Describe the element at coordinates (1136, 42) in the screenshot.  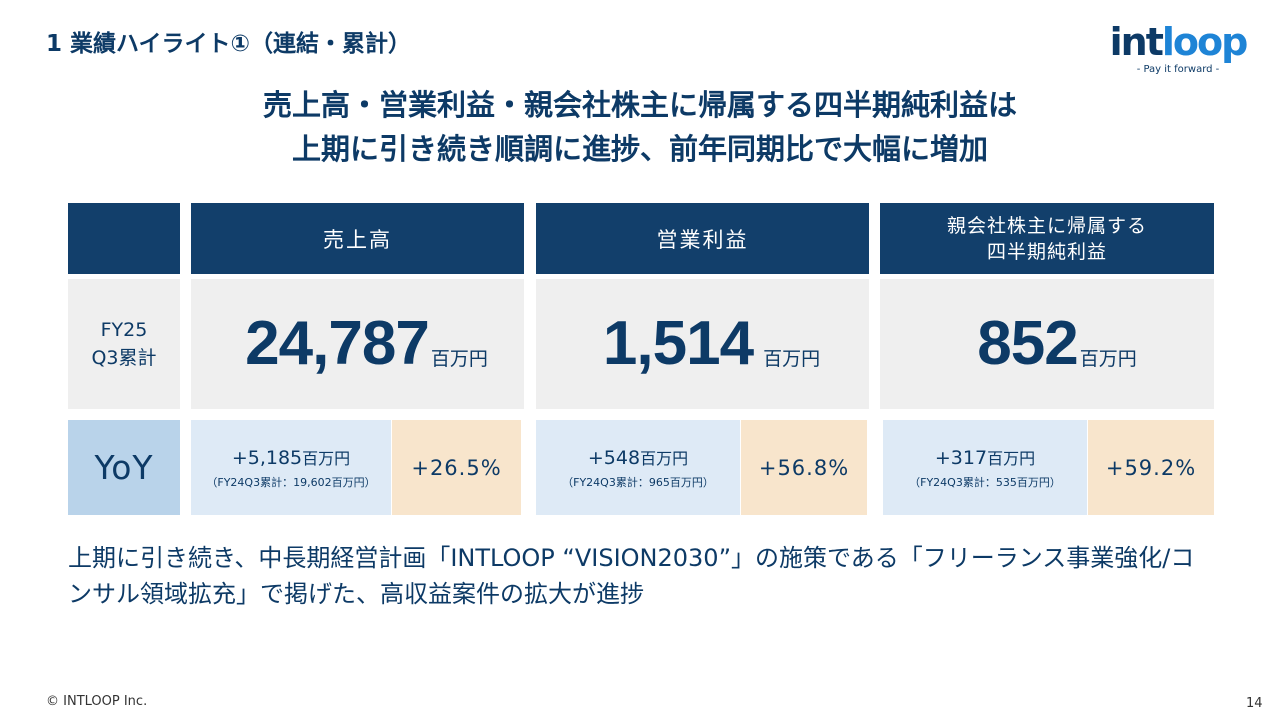
I see `logo-word-int: int` at that location.